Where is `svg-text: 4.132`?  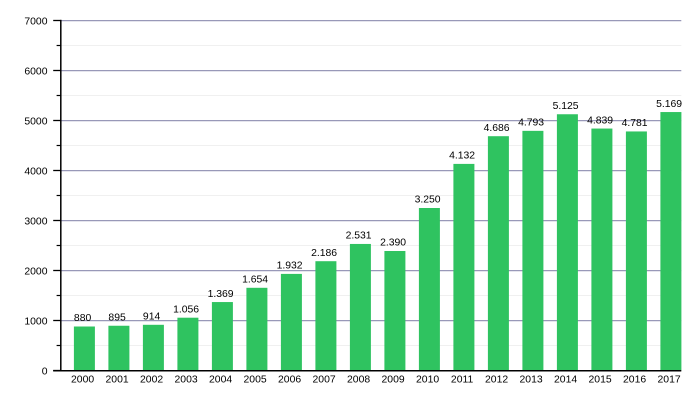
svg-text: 4.132 is located at coordinates (462, 156).